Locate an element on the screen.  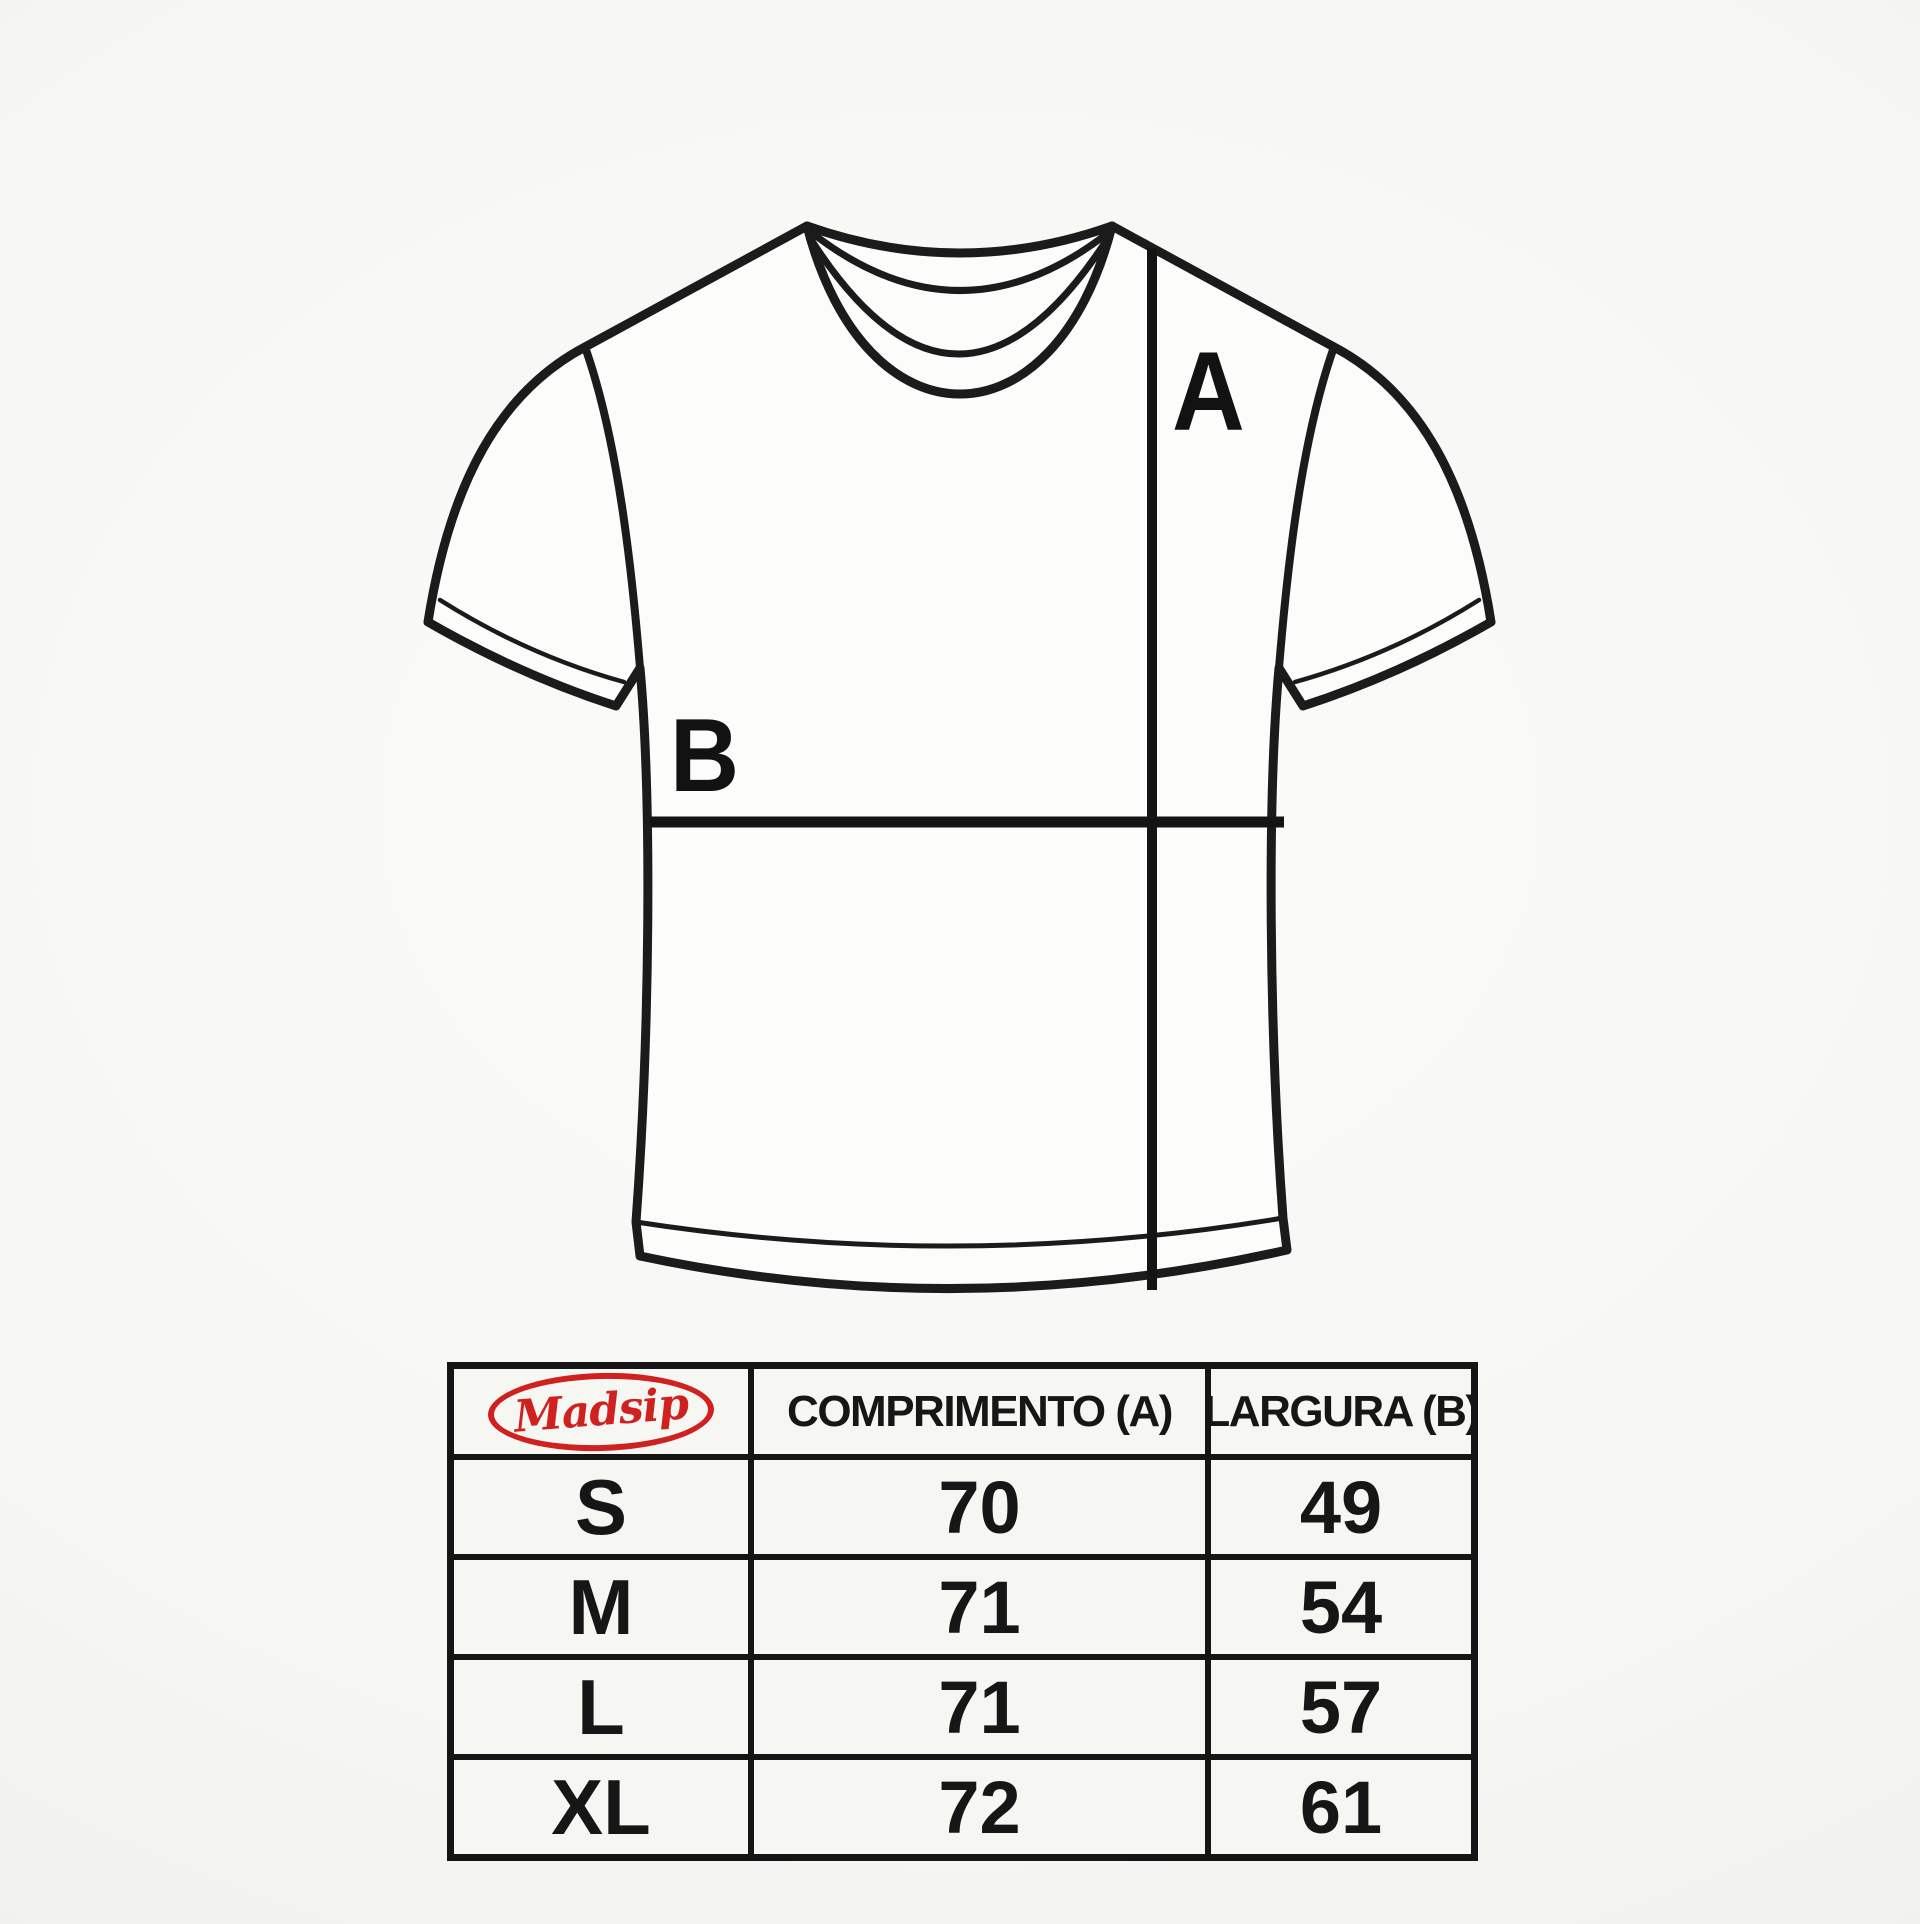
largura-value-m: 54 is located at coordinates (1341, 1607).